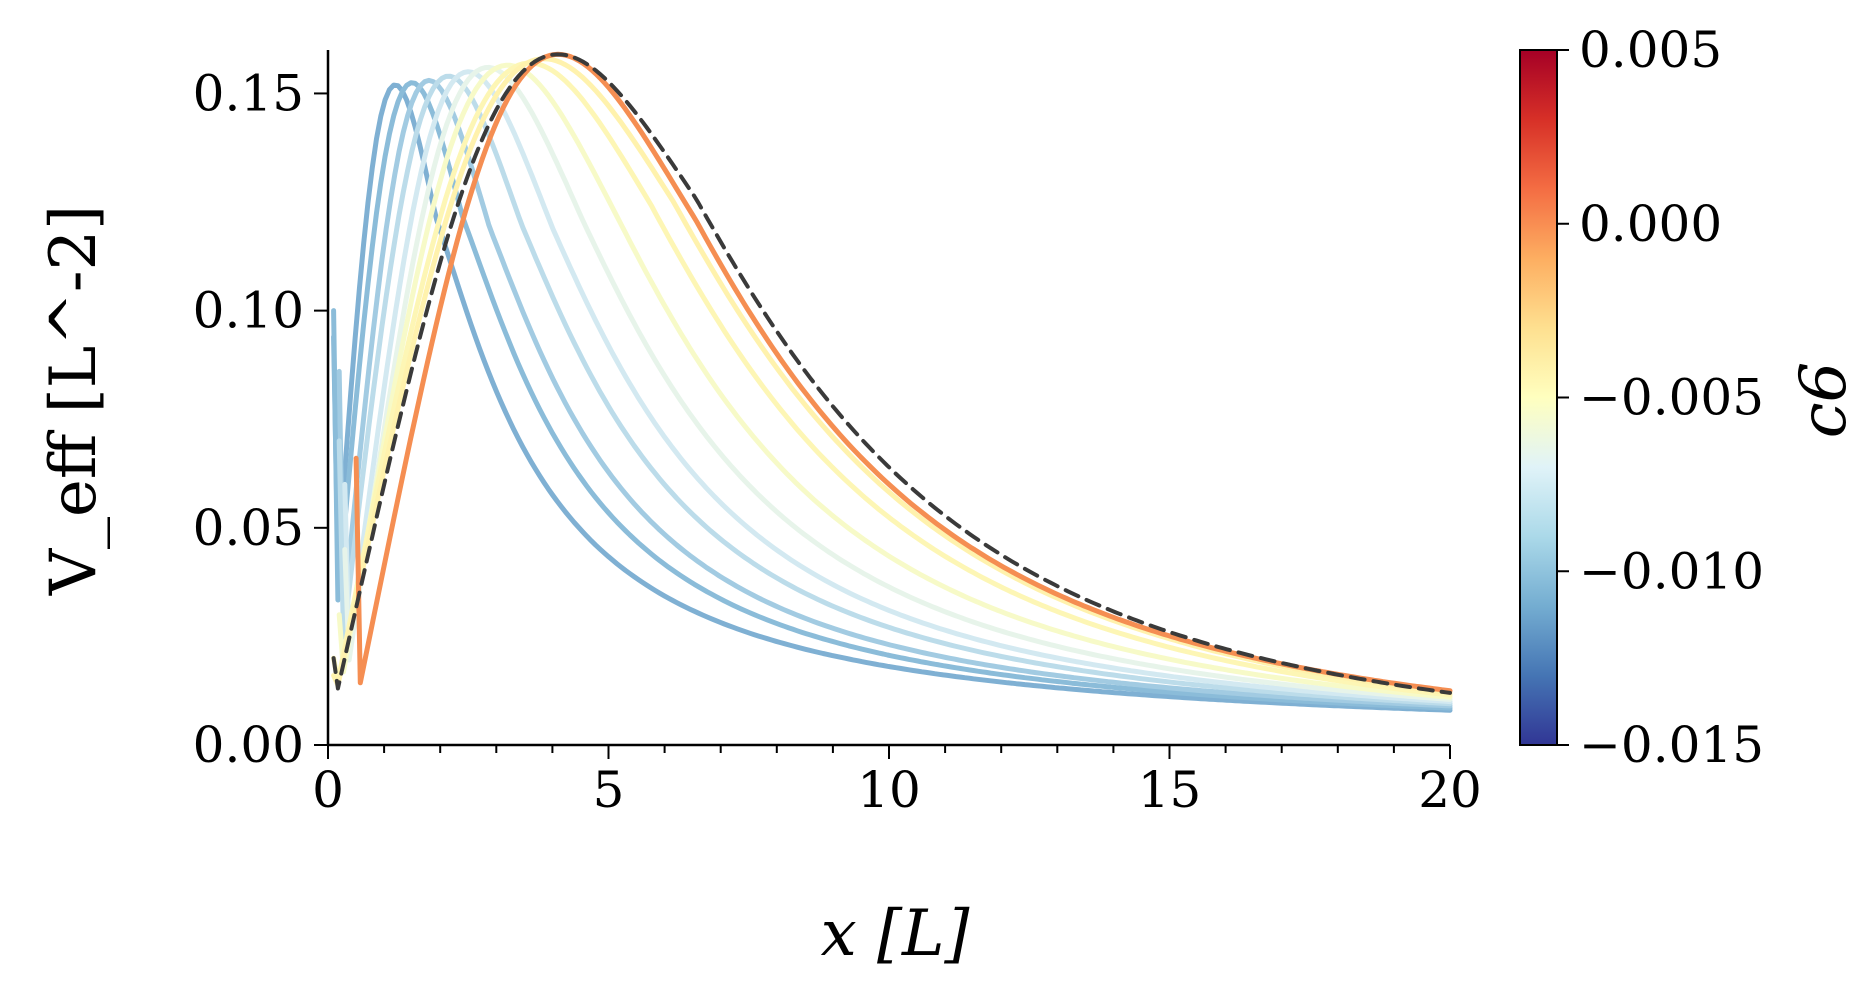 The height and width of the screenshot is (1006, 1870). What do you see at coordinates (1824, 400) in the screenshot?
I see `colorbar-label: c6` at bounding box center [1824, 400].